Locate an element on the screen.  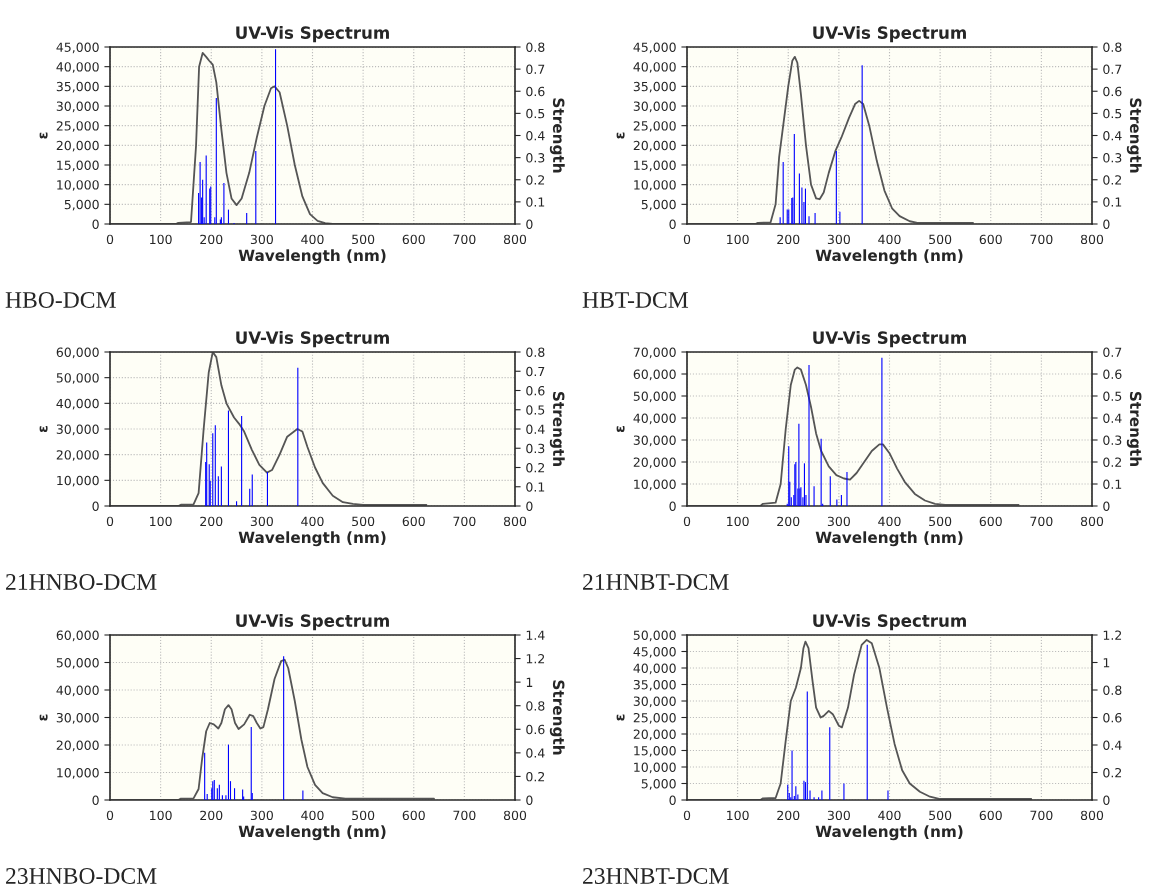
text: 23HNBO-DCM is located at coordinates (81, 876).